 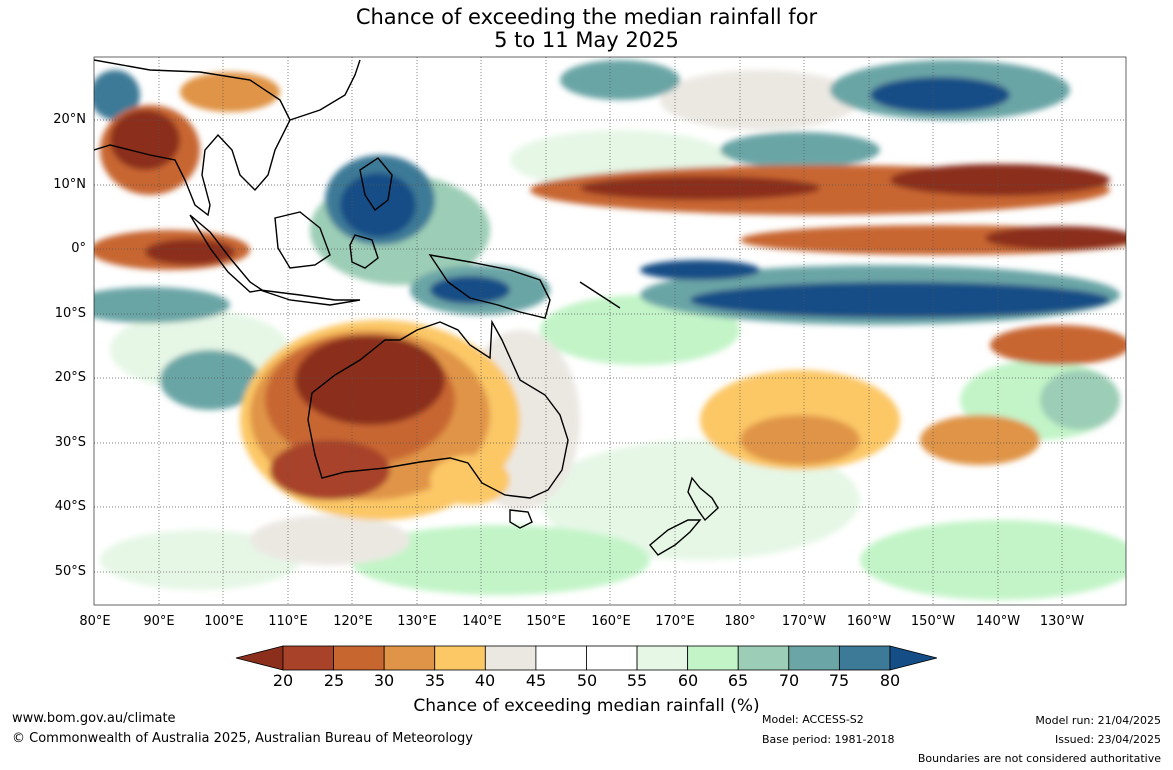 What do you see at coordinates (913, 658) in the screenshot?
I see `colorbar-extend-high` at bounding box center [913, 658].